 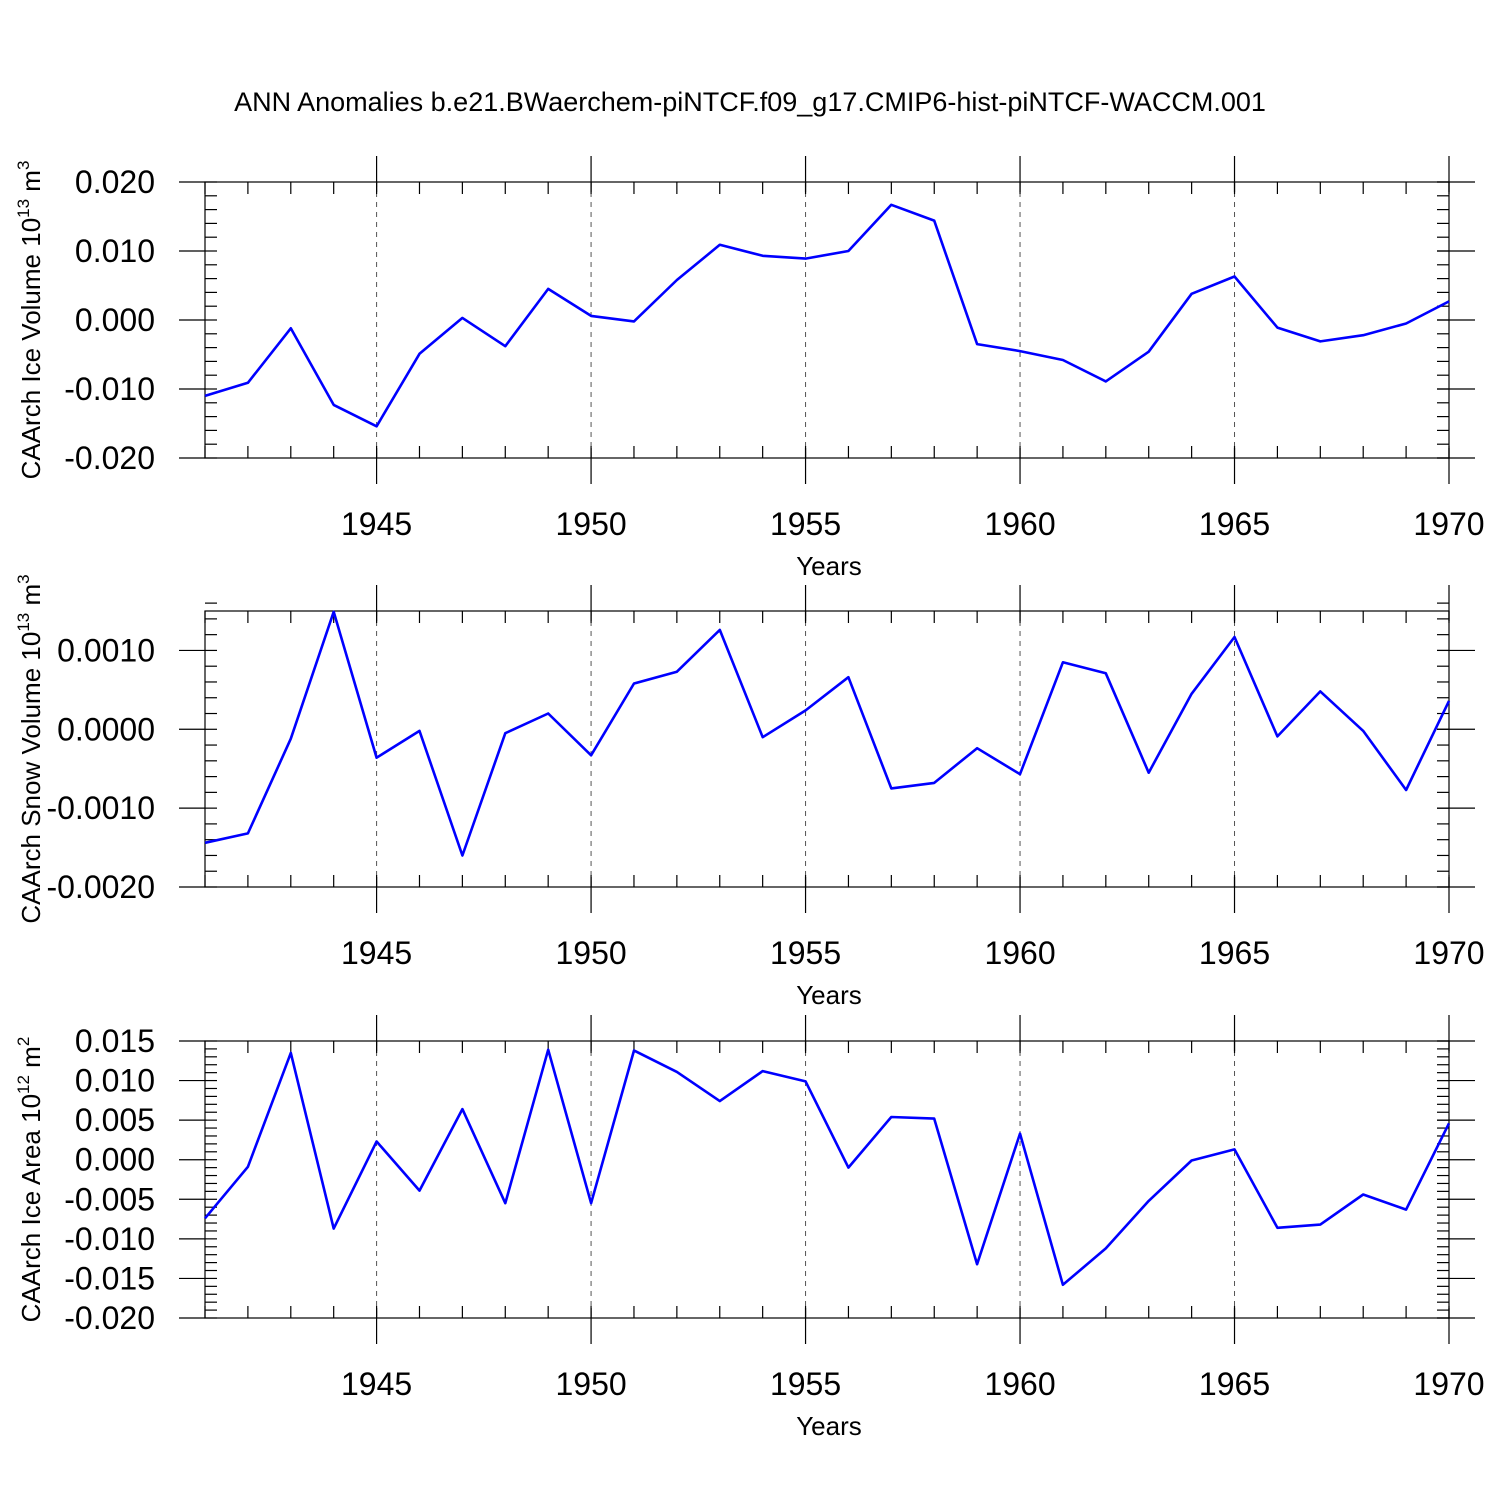 What do you see at coordinates (30, 748) in the screenshot?
I see `y-axis-label: CAArch Snow Volume 1013 m3` at bounding box center [30, 748].